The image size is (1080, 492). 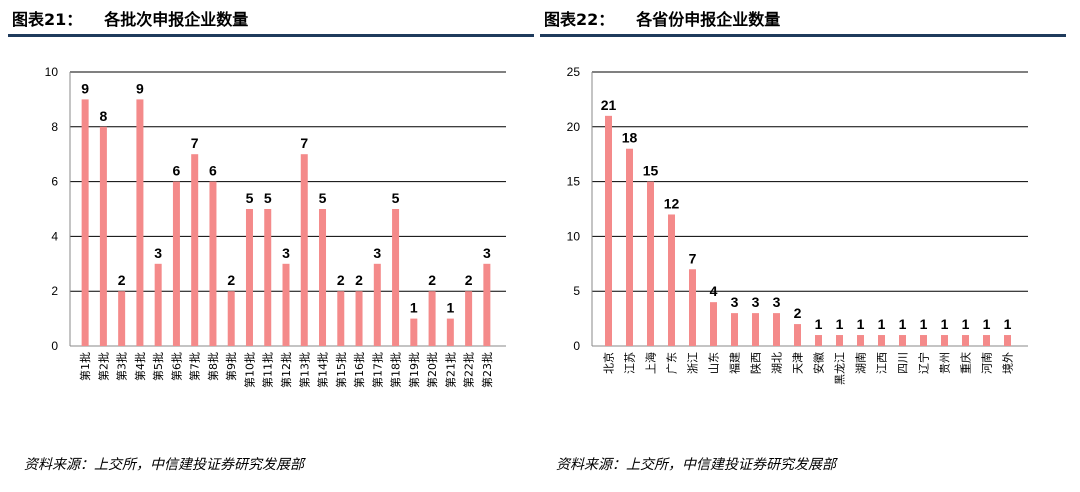 What do you see at coordinates (840, 368) in the screenshot?
I see `category-label: 黑龙江` at bounding box center [840, 368].